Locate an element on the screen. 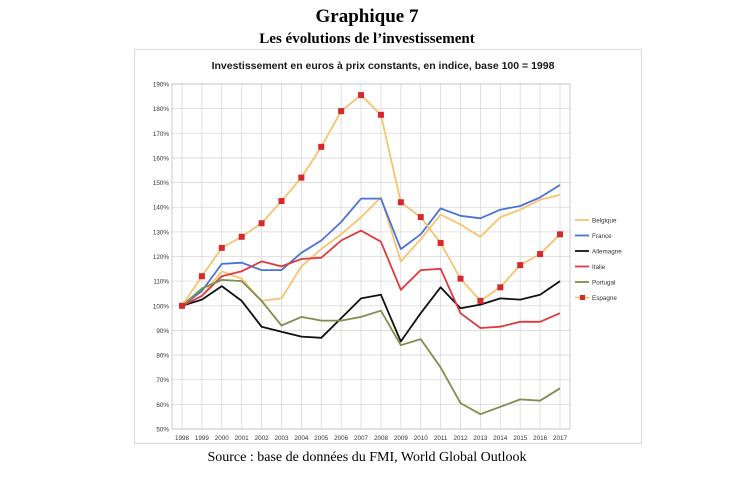 The width and height of the screenshot is (734, 479). y-tick-label: 90% is located at coordinates (162, 331).